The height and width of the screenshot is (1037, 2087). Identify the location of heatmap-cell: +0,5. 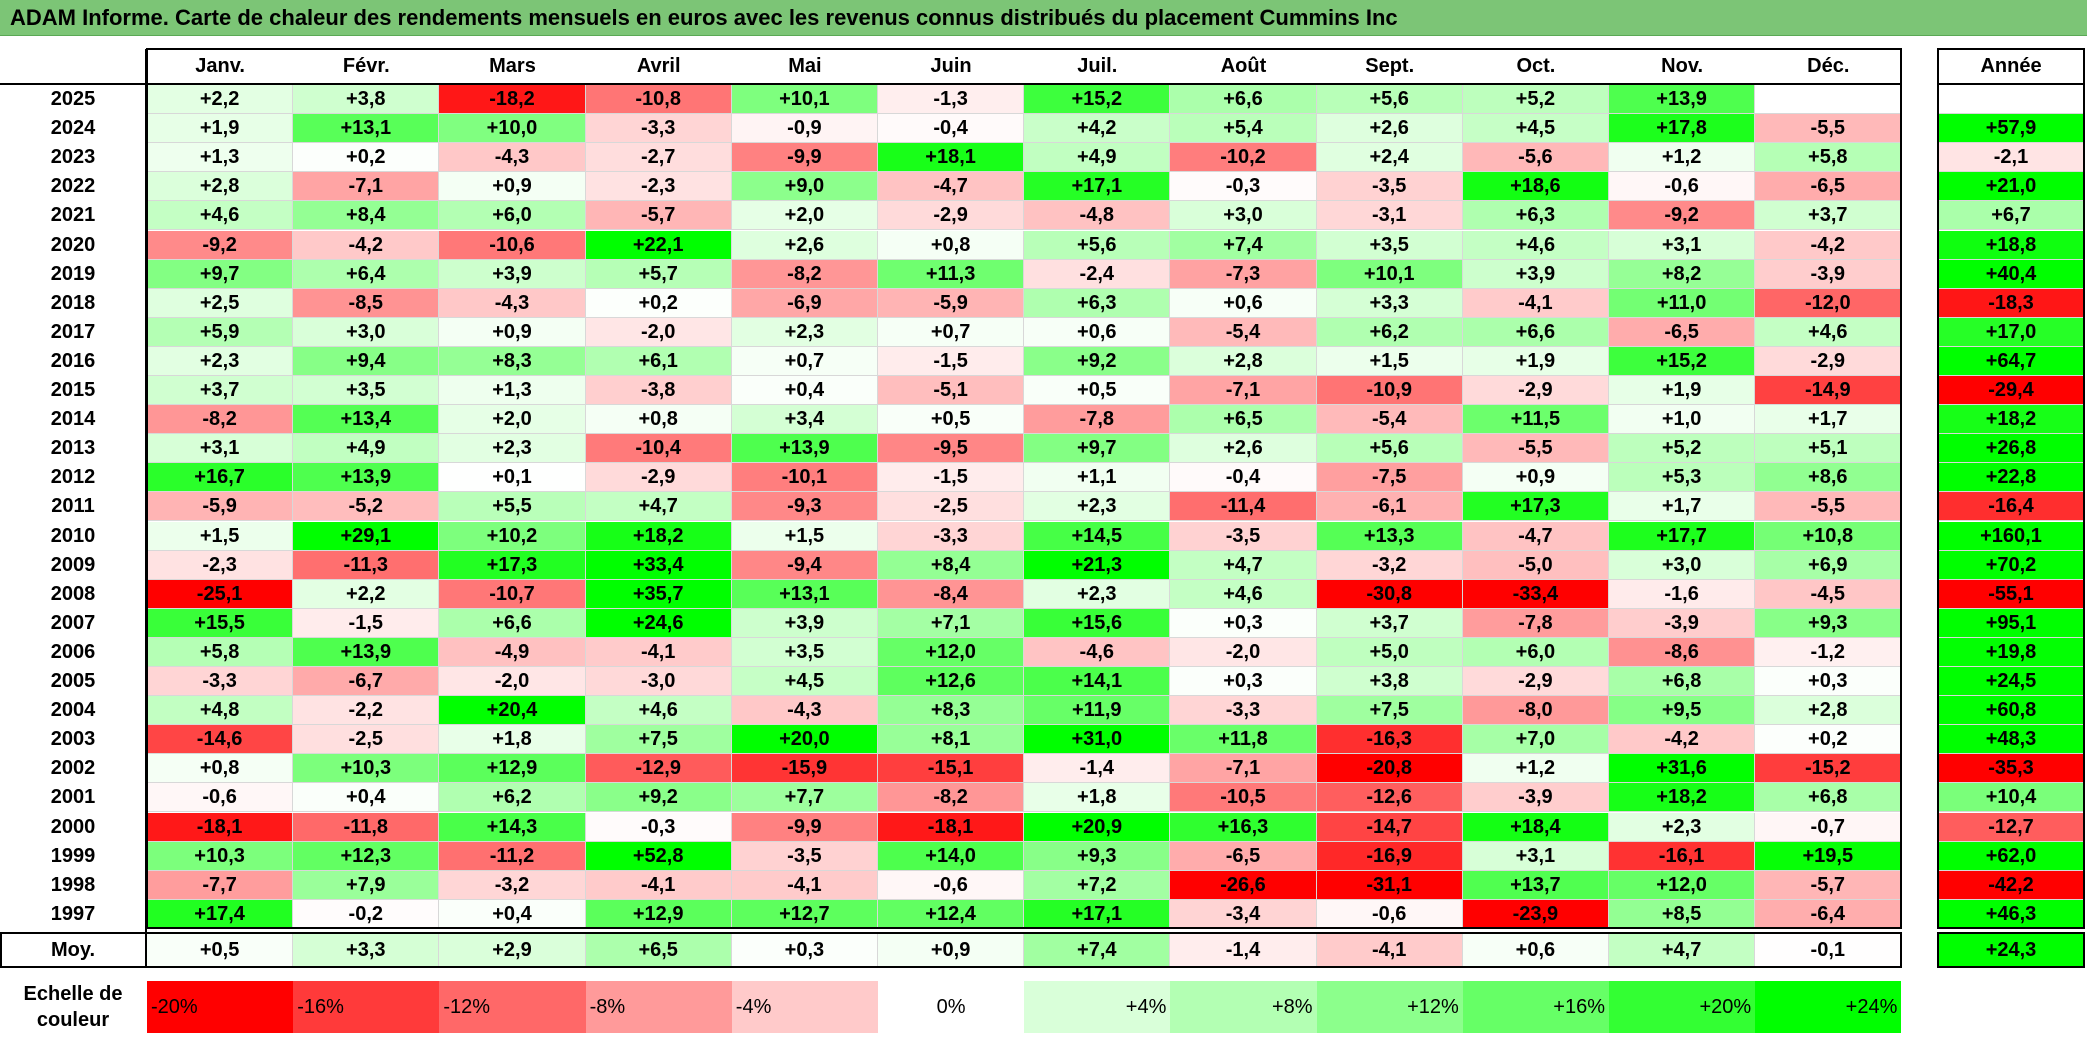
(951, 420).